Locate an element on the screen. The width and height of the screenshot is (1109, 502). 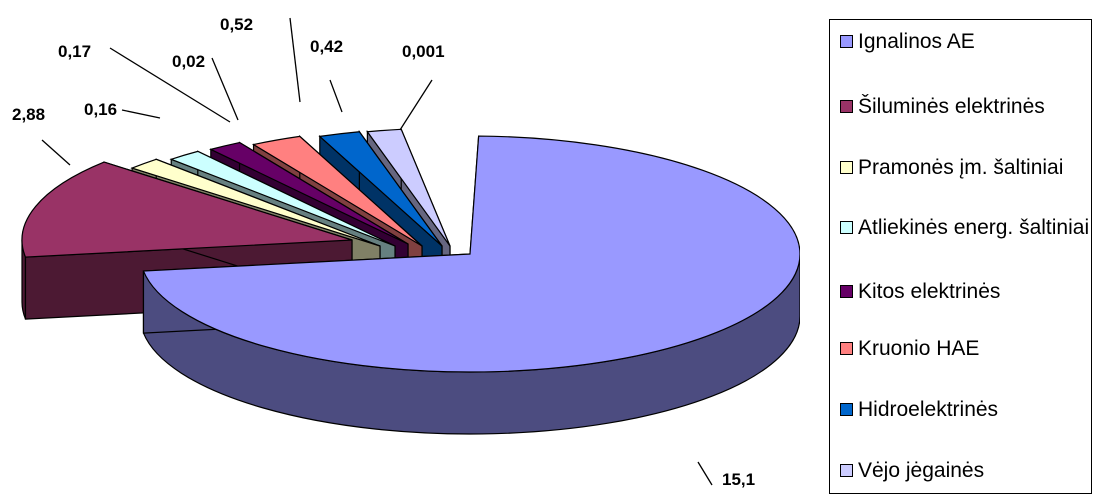
data-label: 0,02 is located at coordinates (188, 61).